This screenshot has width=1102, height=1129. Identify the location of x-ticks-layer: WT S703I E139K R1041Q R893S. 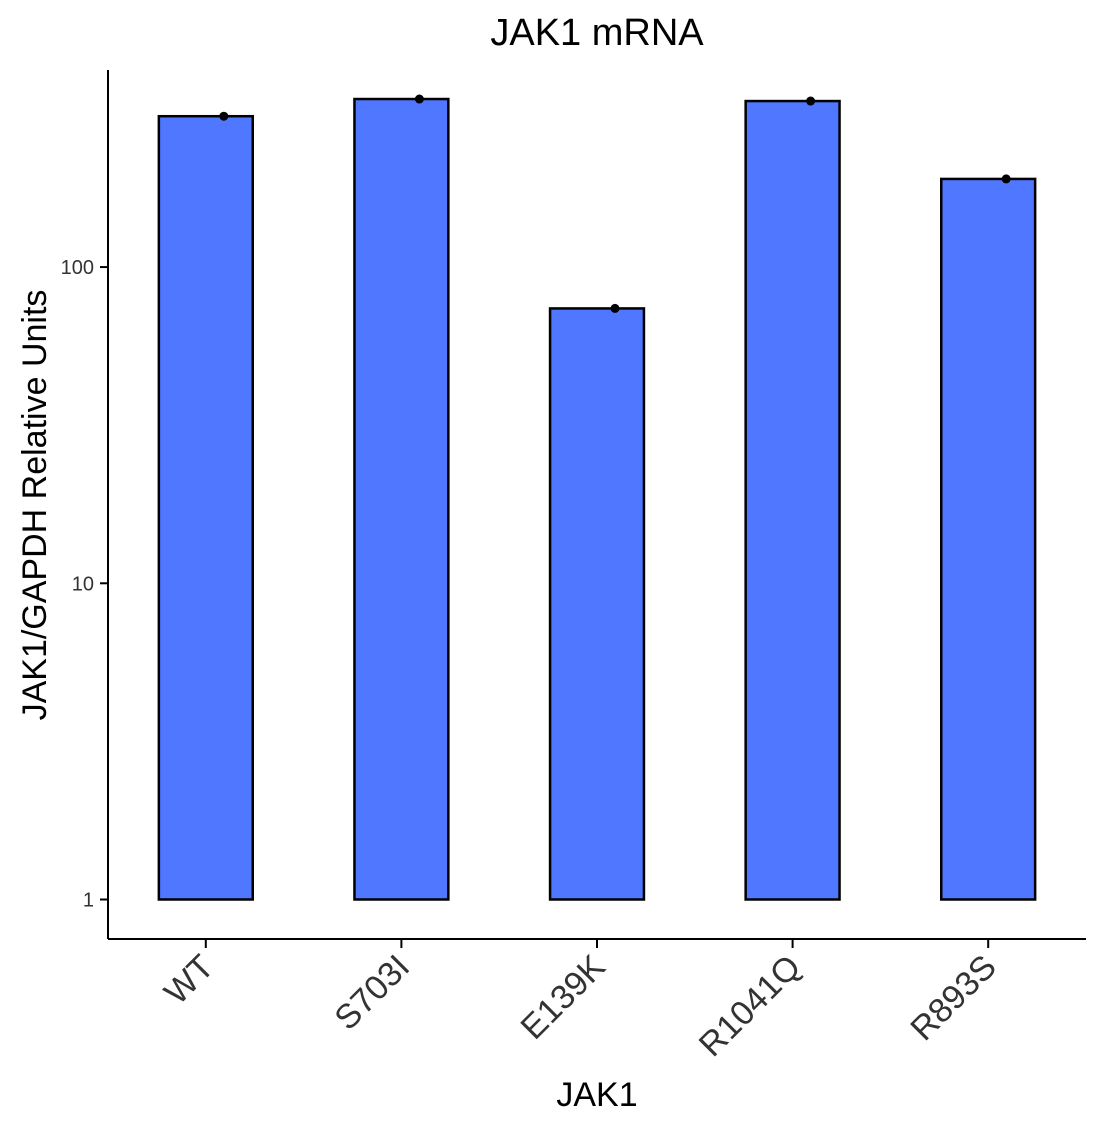
(580, 1001).